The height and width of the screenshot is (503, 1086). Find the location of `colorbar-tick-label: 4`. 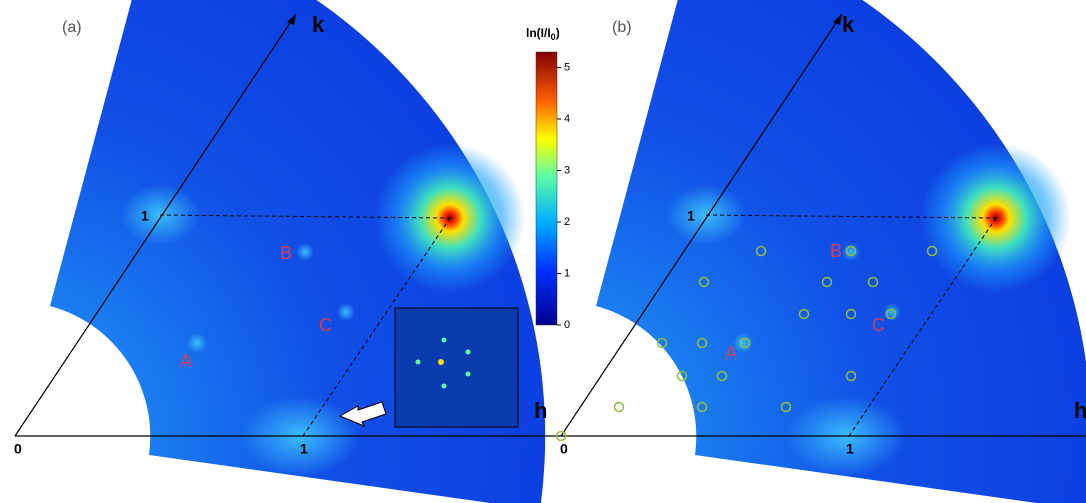

colorbar-tick-label: 4 is located at coordinates (567, 119).